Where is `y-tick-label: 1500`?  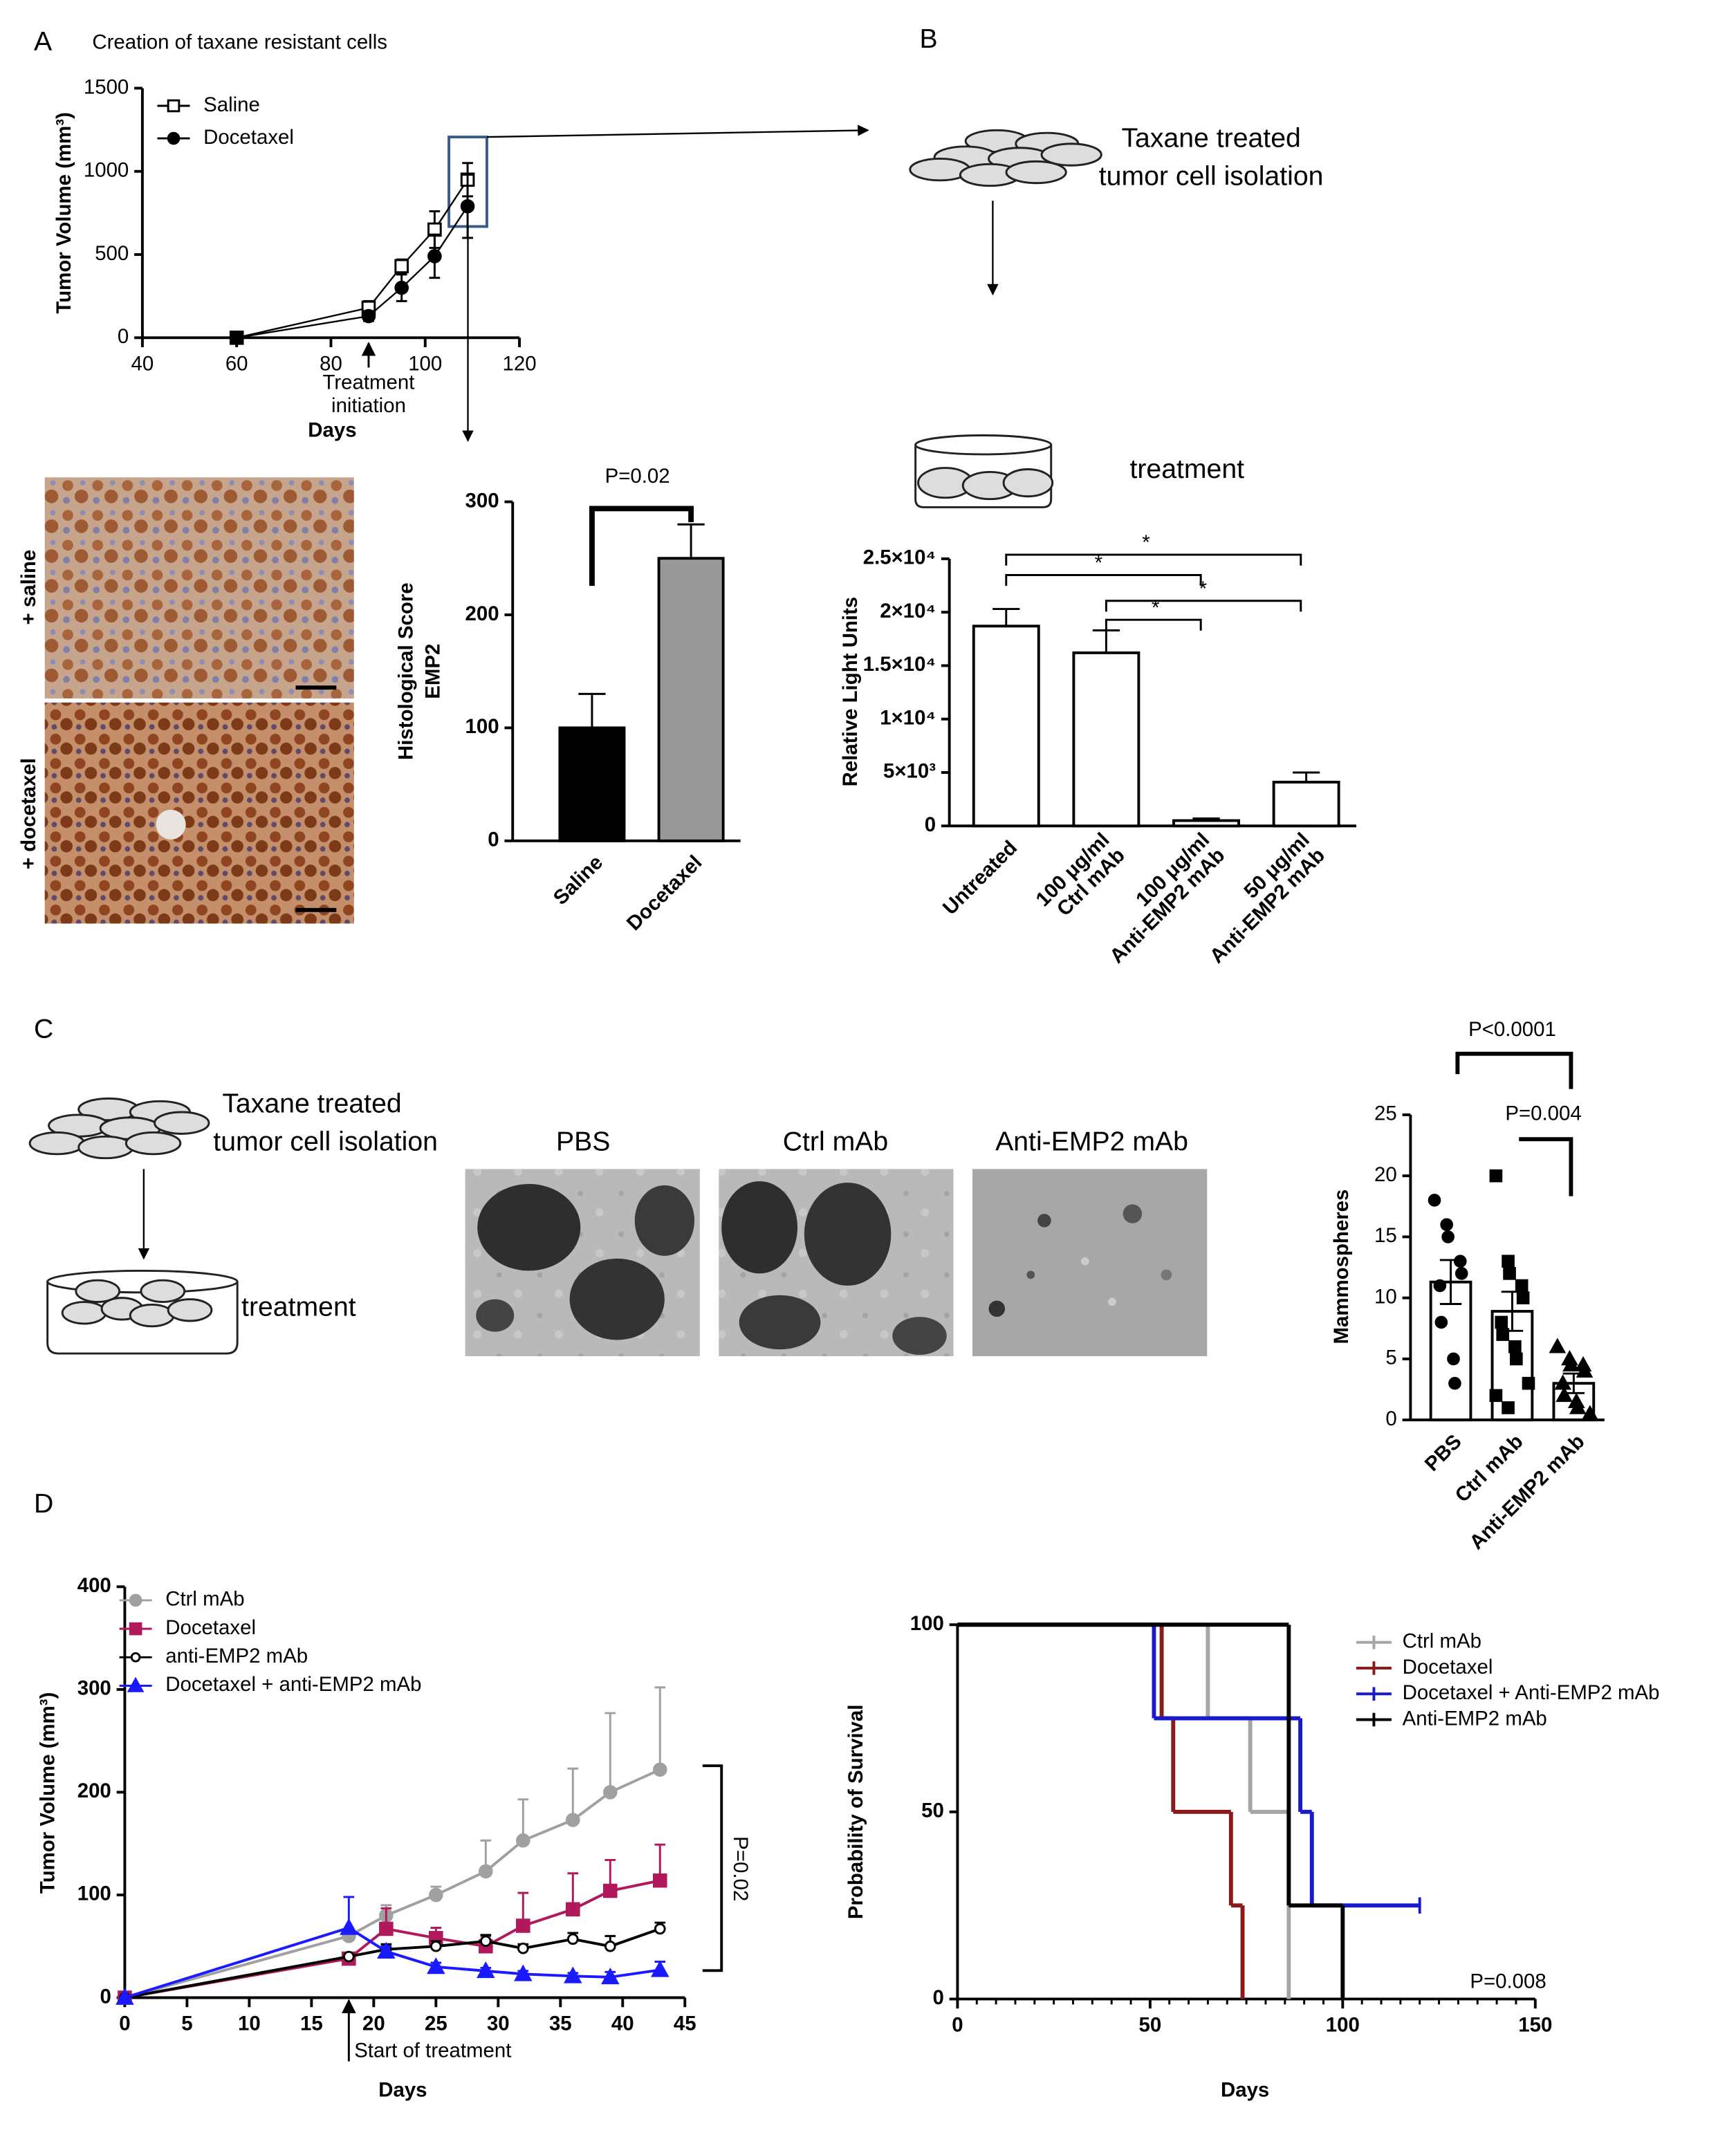
y-tick-label: 1500 is located at coordinates (107, 86).